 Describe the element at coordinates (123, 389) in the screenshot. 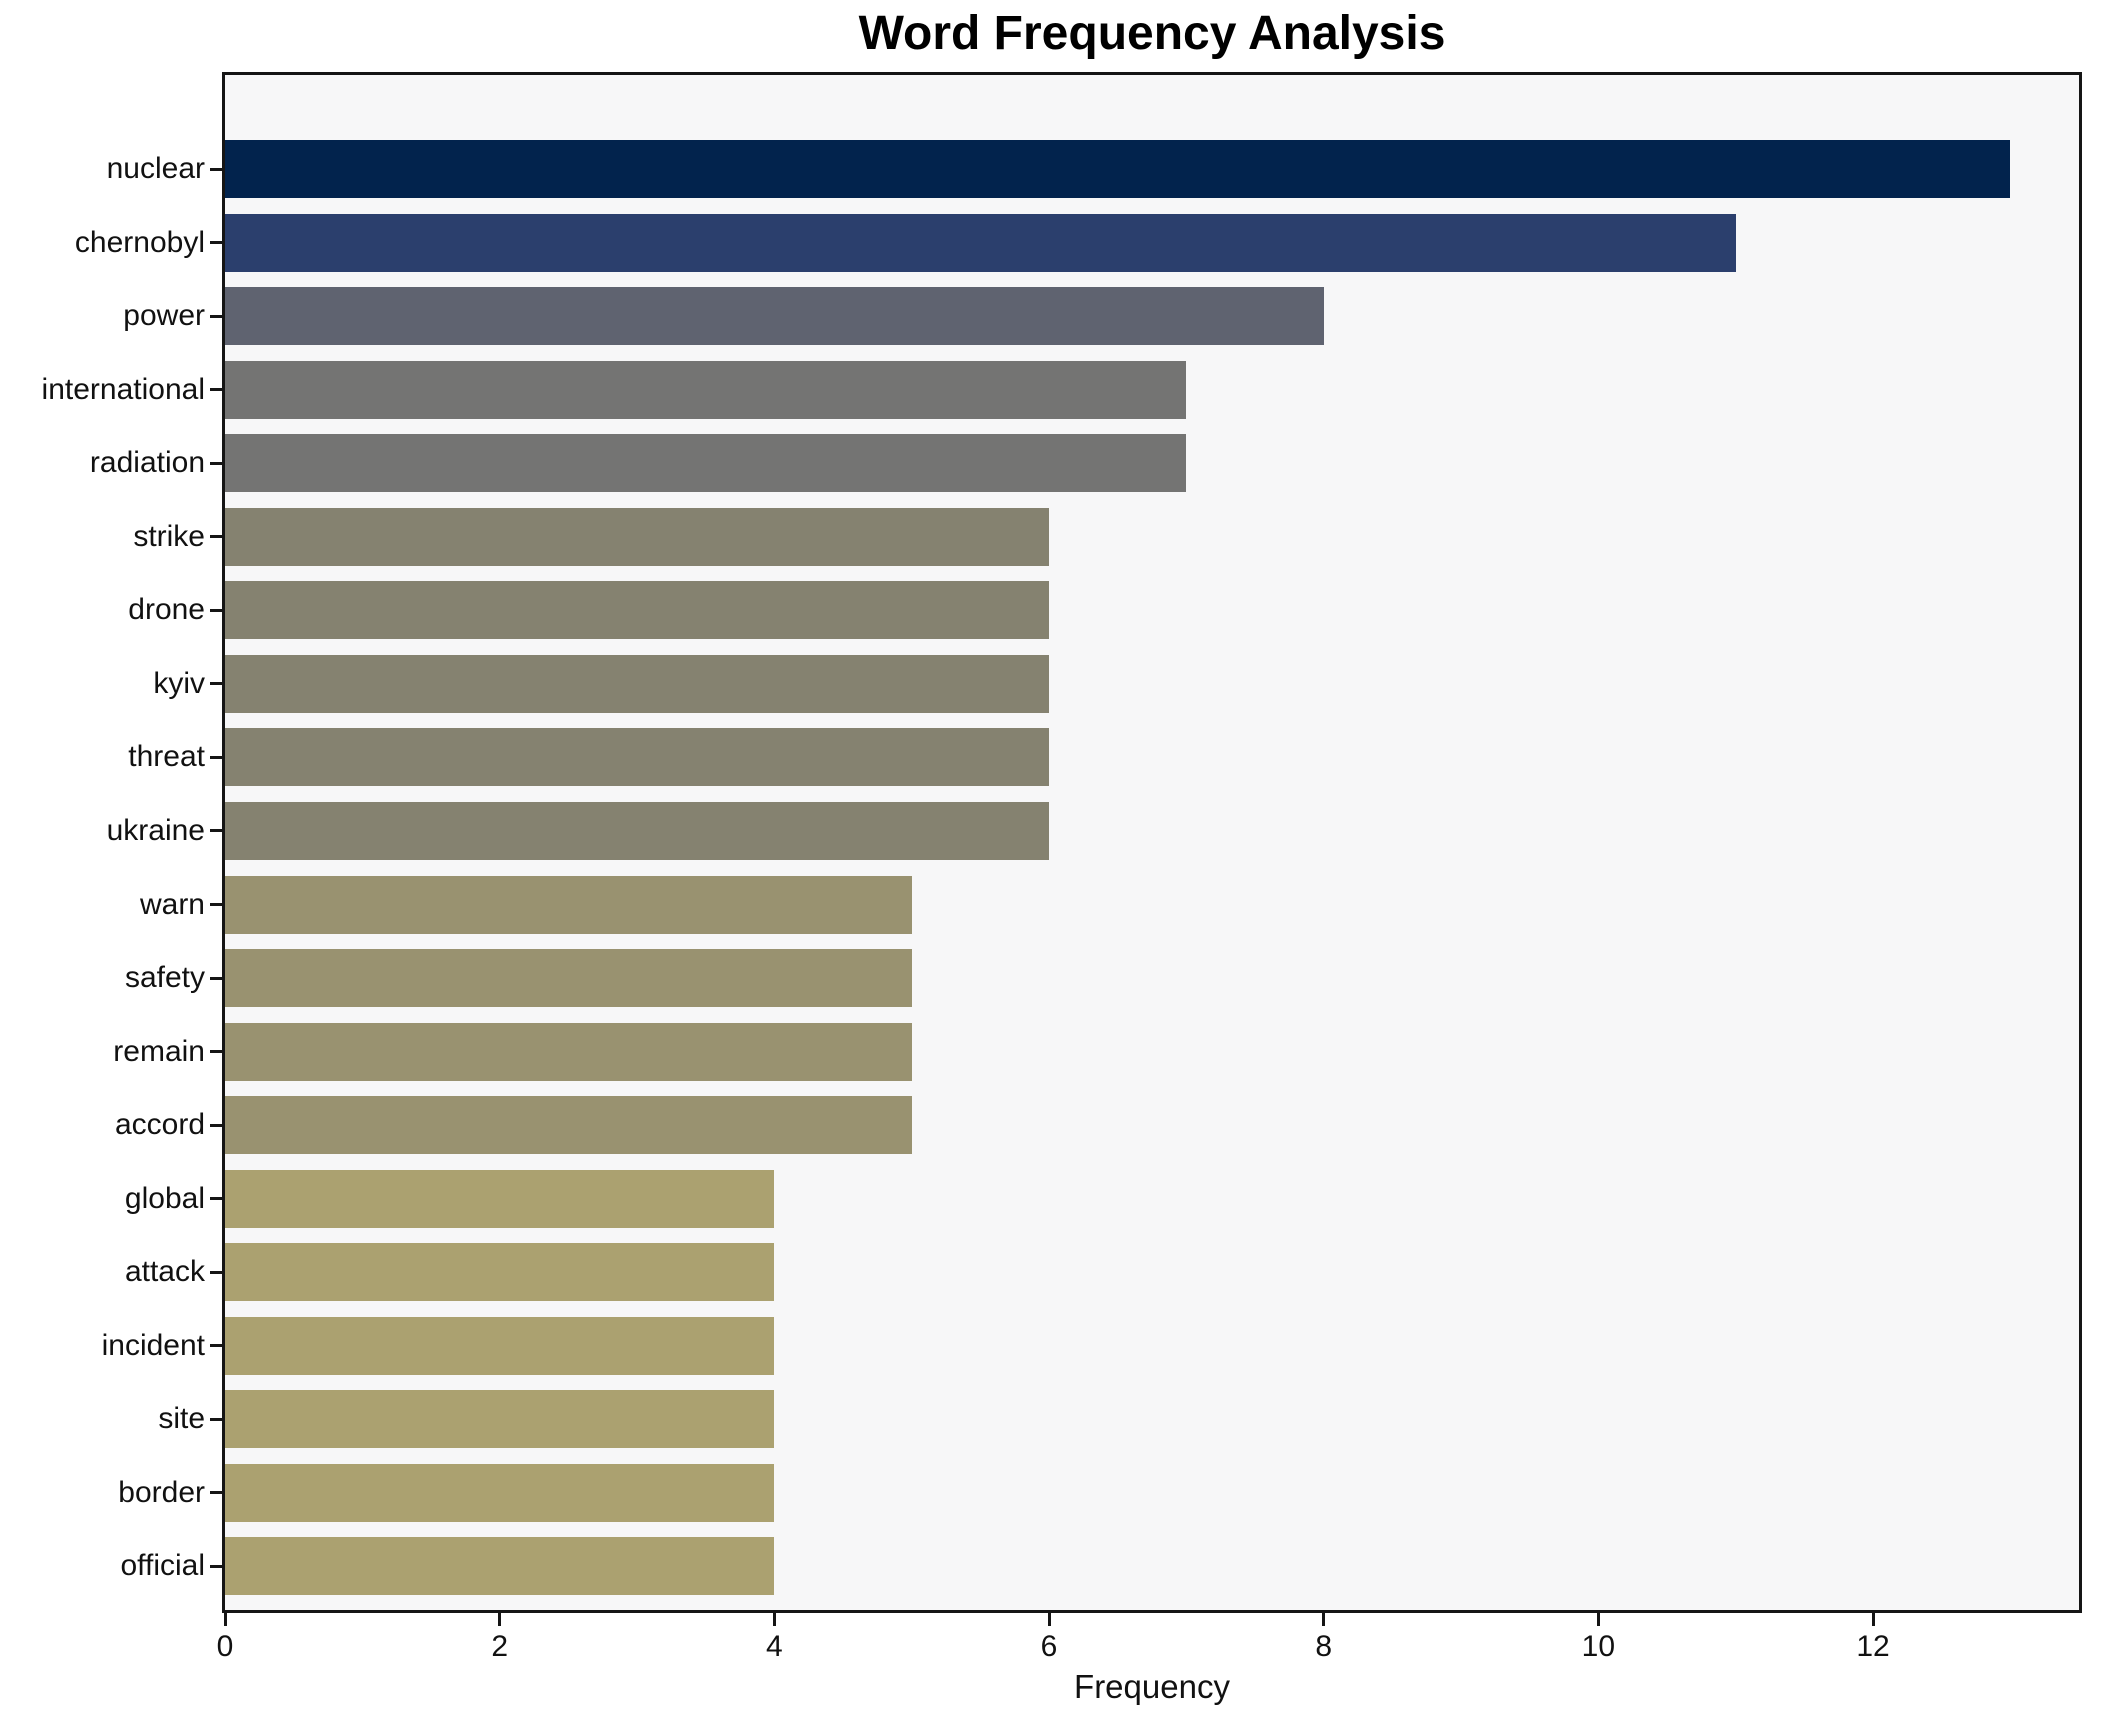

I see `y-tick-label-international: international` at that location.